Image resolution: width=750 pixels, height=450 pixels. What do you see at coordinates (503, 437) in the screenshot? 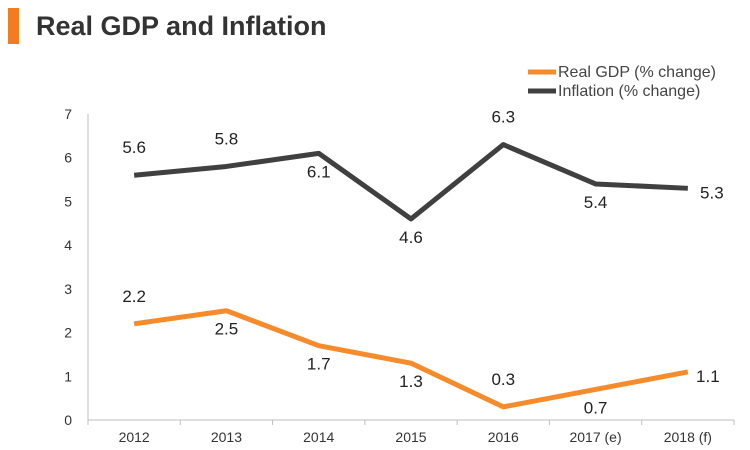
I see `x-tick-label: 2016` at bounding box center [503, 437].